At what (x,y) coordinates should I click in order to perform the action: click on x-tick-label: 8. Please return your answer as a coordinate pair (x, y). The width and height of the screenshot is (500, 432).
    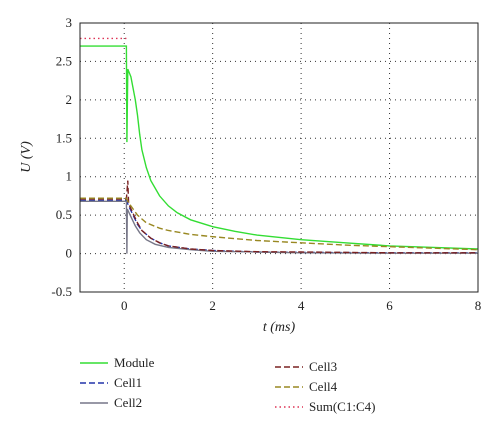
    Looking at the image, I should click on (478, 305).